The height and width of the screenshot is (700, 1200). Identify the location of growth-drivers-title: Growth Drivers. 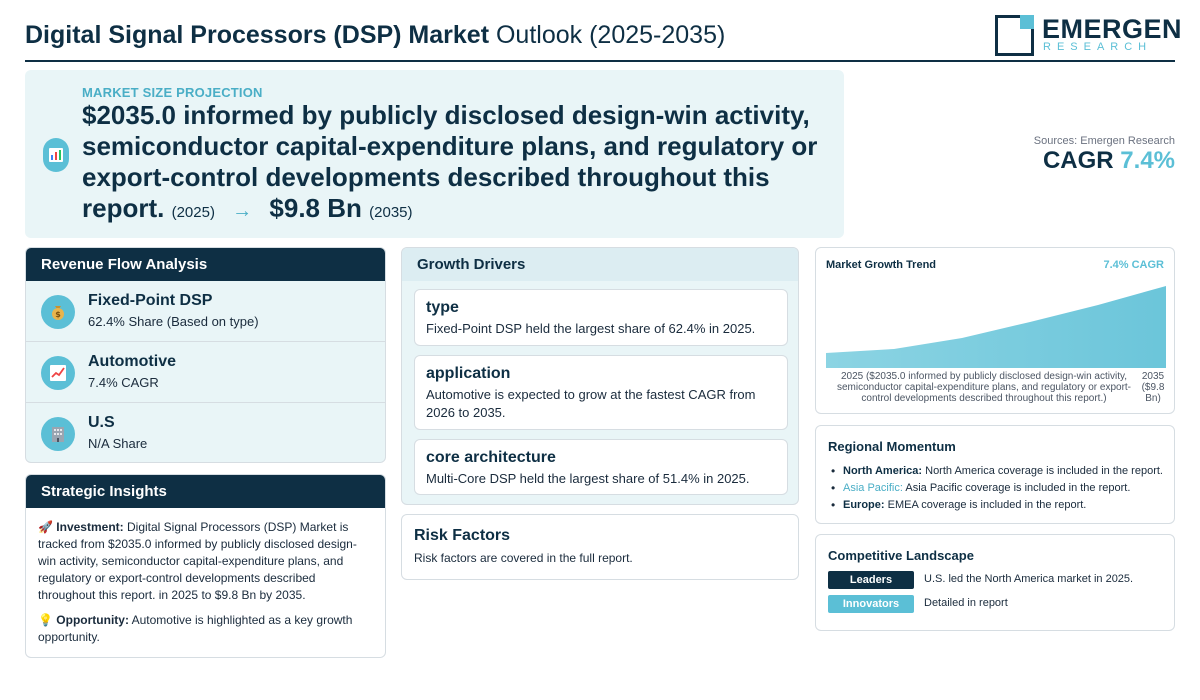
(600, 264).